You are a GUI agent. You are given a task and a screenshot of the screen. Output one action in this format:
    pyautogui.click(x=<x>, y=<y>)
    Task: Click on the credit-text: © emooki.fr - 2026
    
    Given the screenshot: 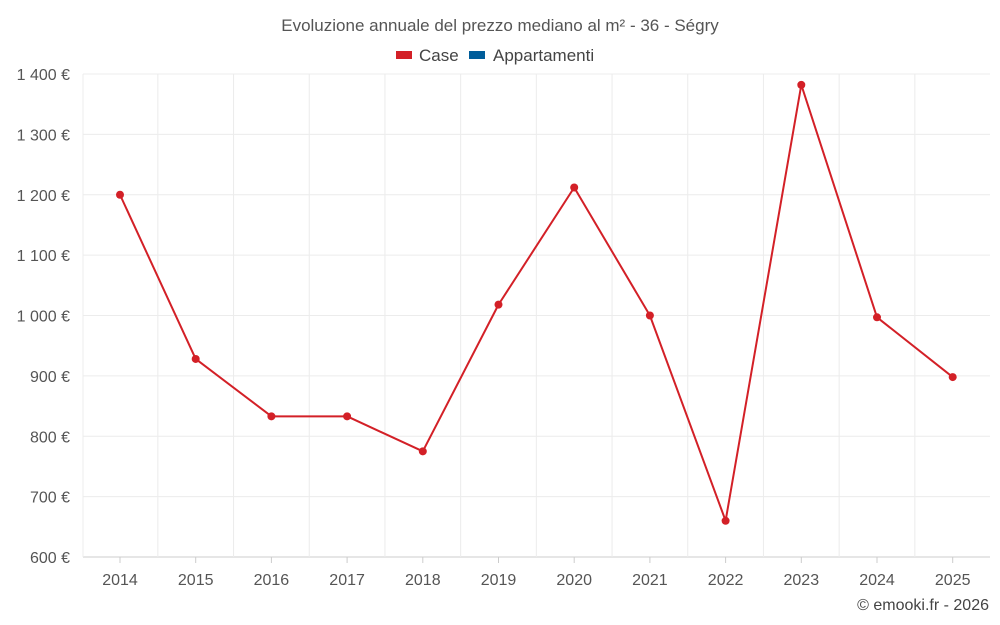 What is the action you would take?
    pyautogui.click(x=923, y=605)
    